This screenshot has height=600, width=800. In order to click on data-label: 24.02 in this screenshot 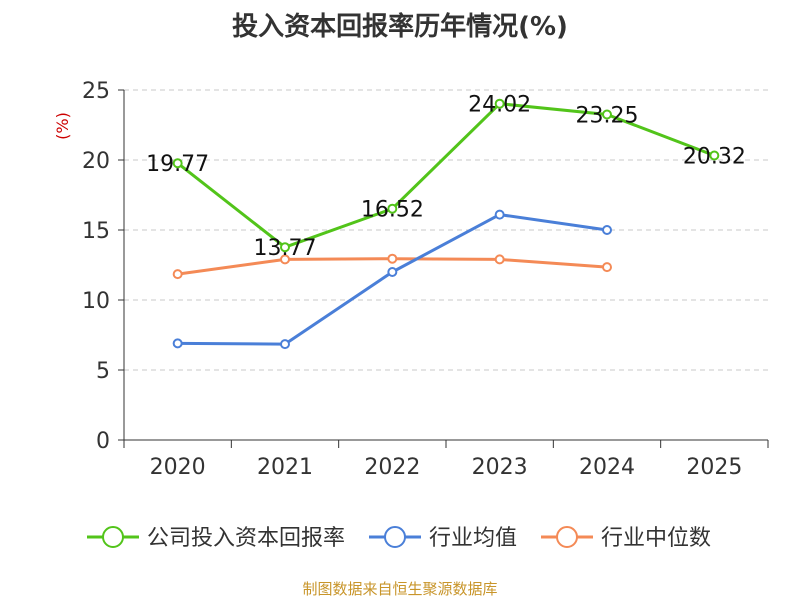, I will do `click(499, 105)`.